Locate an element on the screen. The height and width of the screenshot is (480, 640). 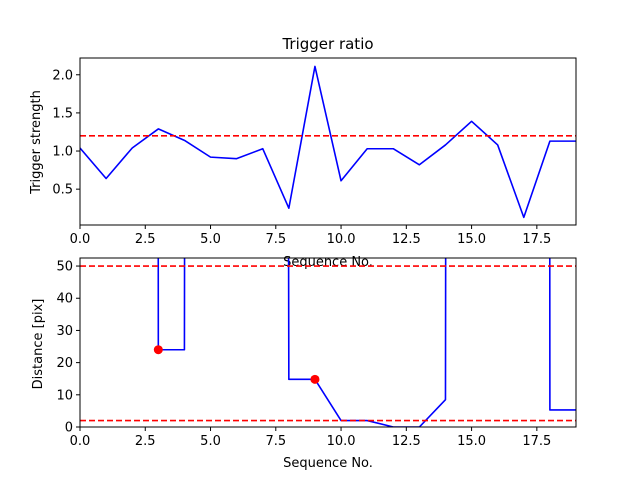
y-tick-label: 2.0 is located at coordinates (62, 75).